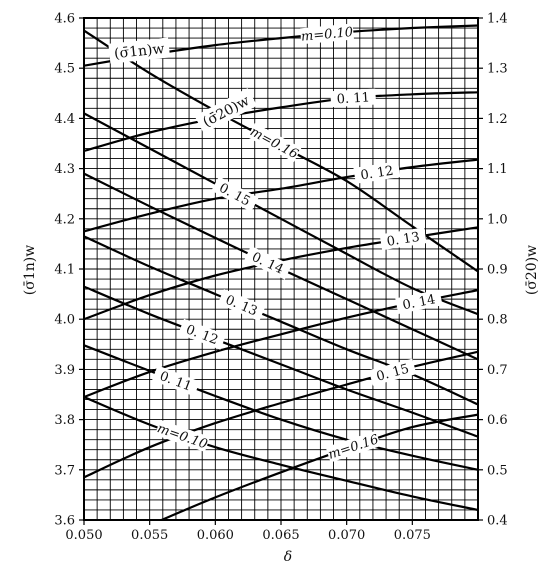 The height and width of the screenshot is (580, 552). What do you see at coordinates (497, 521) in the screenshot?
I see `right-tick-label: 0.4` at bounding box center [497, 521].